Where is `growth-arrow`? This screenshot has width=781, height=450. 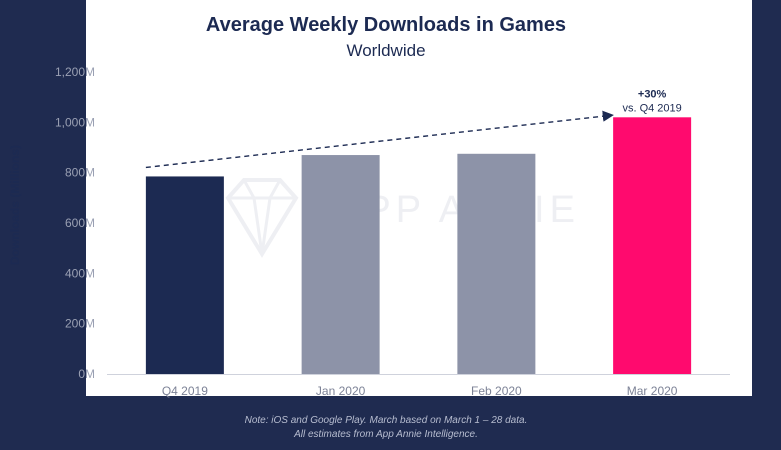 growth-arrow is located at coordinates (379, 139).